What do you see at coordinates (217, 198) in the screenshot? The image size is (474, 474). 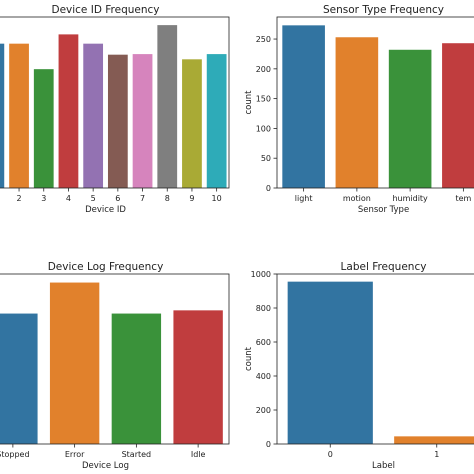 I see `x-tick-label: 10` at bounding box center [217, 198].